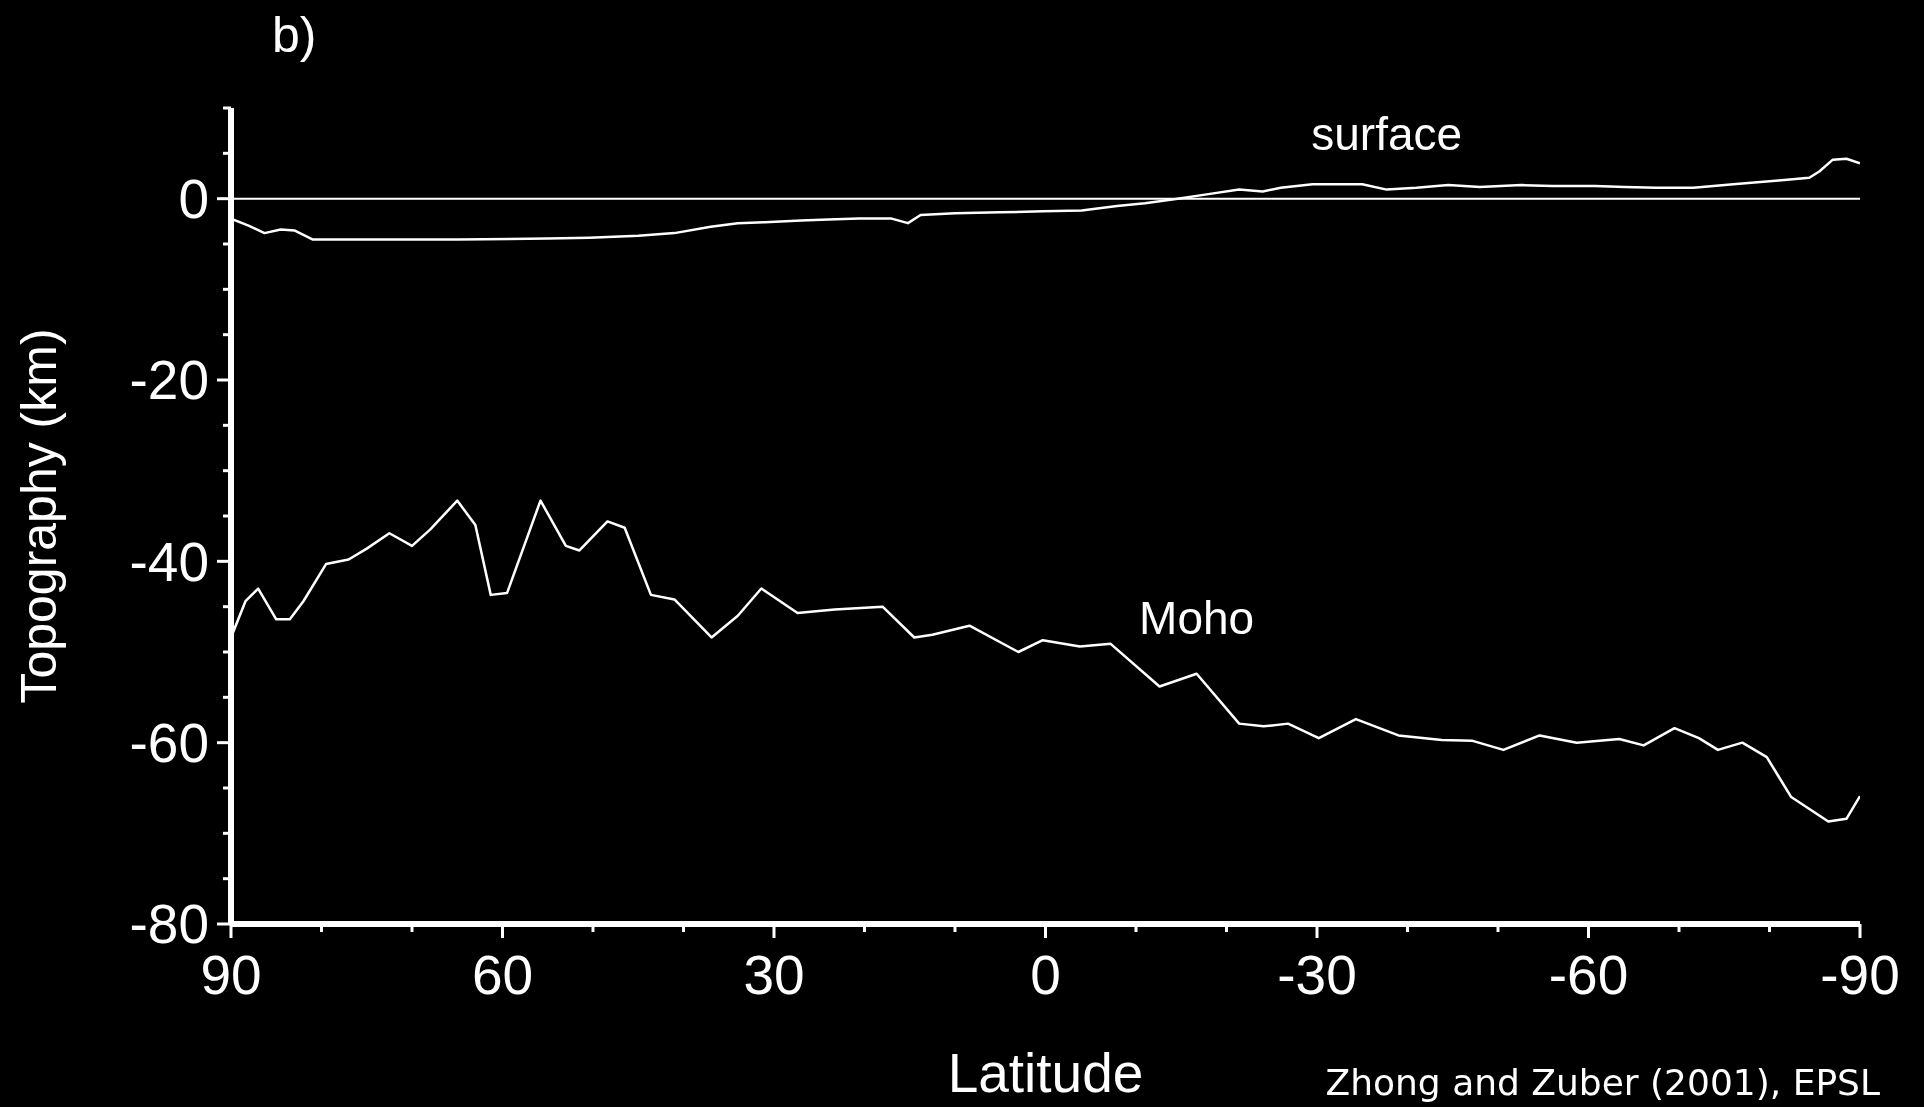 This screenshot has height=1107, width=1924. Describe the element at coordinates (193, 198) in the screenshot. I see `y-tick-label: 0` at that location.